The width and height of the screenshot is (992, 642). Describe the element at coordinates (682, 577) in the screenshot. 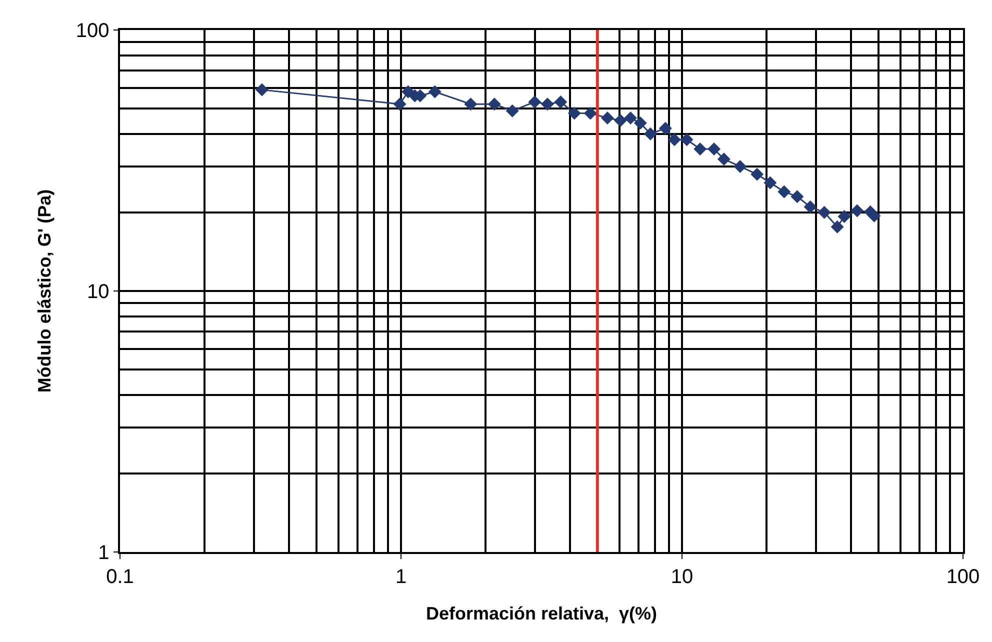

I see `x-tick-label: 10` at that location.